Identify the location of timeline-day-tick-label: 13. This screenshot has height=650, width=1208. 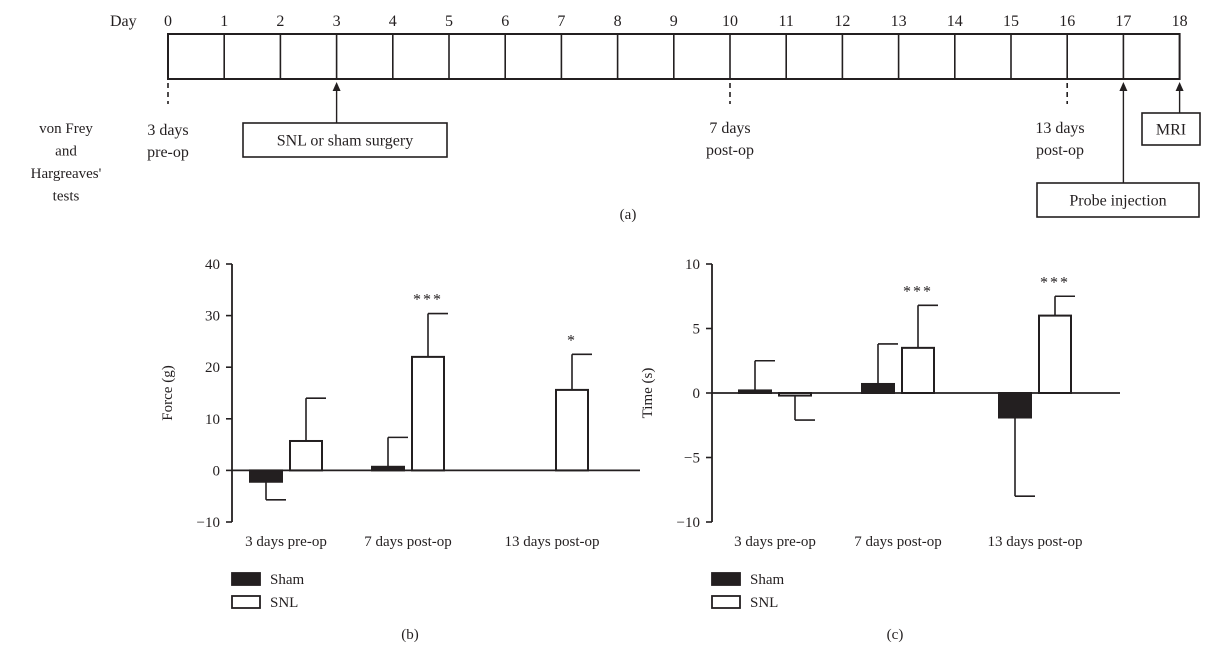
(899, 21).